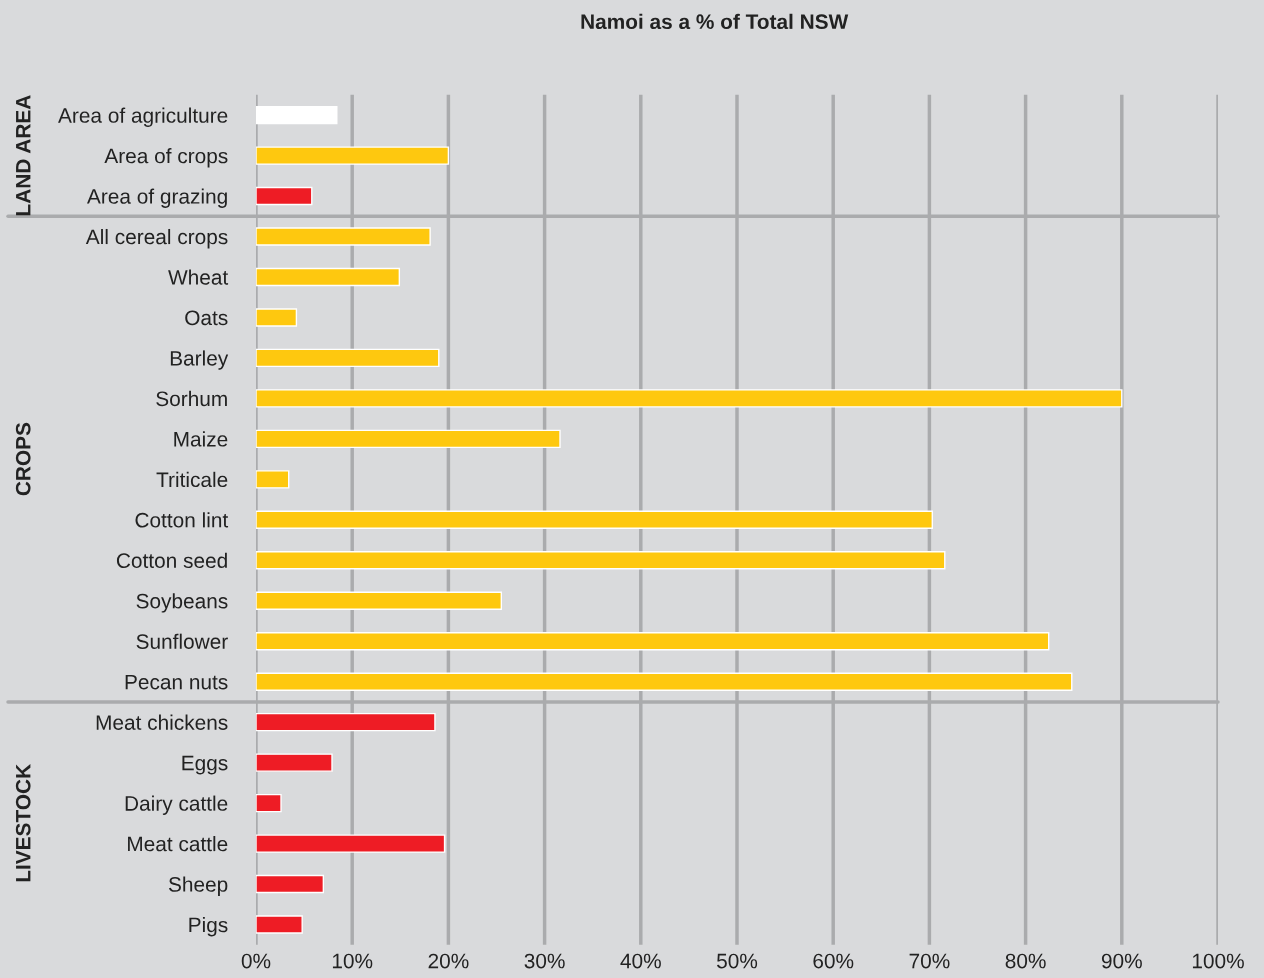 The width and height of the screenshot is (1264, 978). Describe the element at coordinates (23, 823) in the screenshot. I see `text: LIVESTOCK` at that location.